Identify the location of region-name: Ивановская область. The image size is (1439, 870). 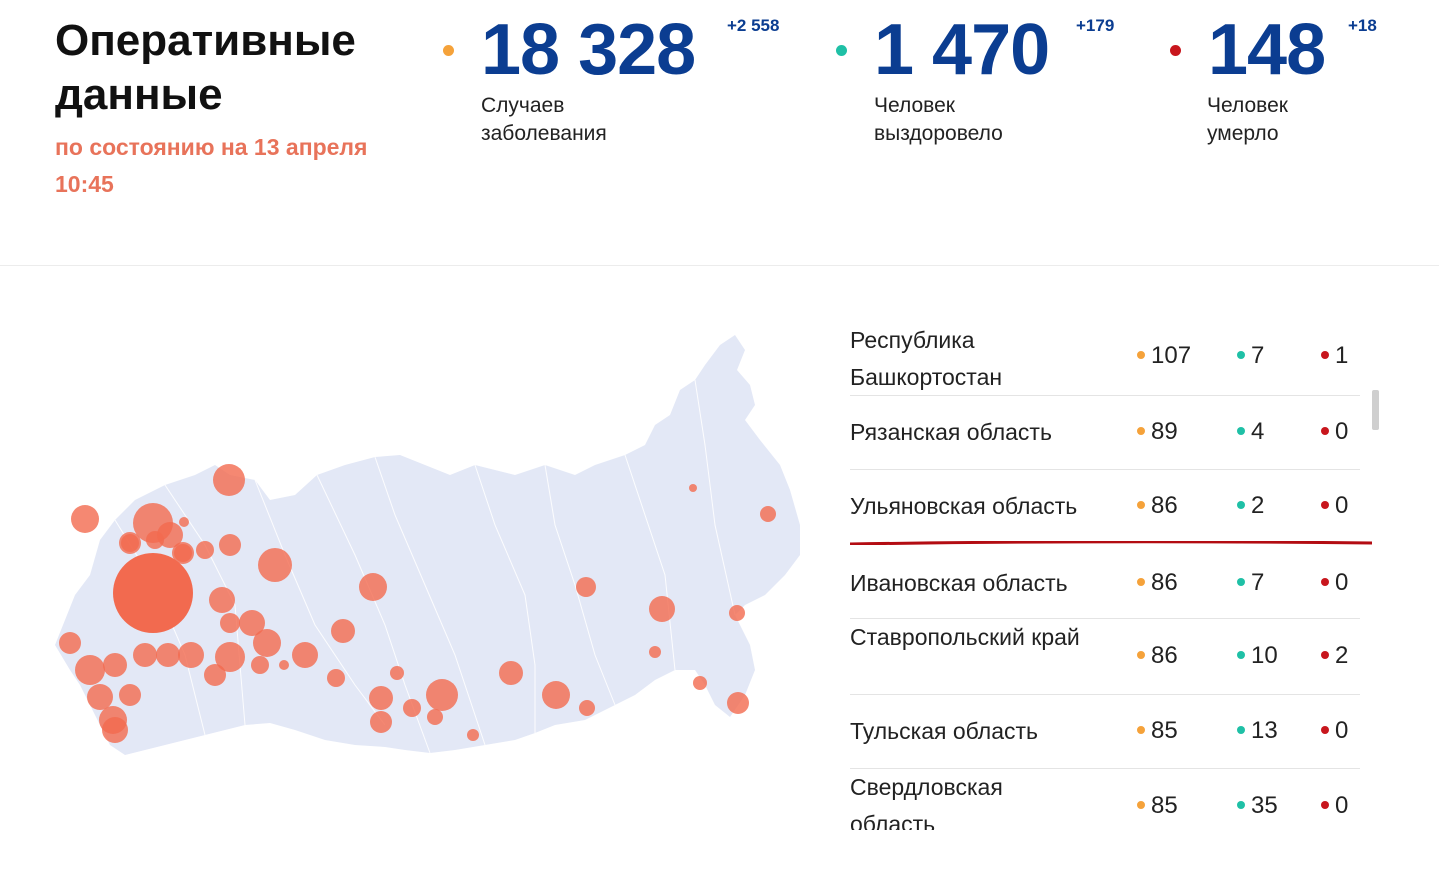
(959, 583).